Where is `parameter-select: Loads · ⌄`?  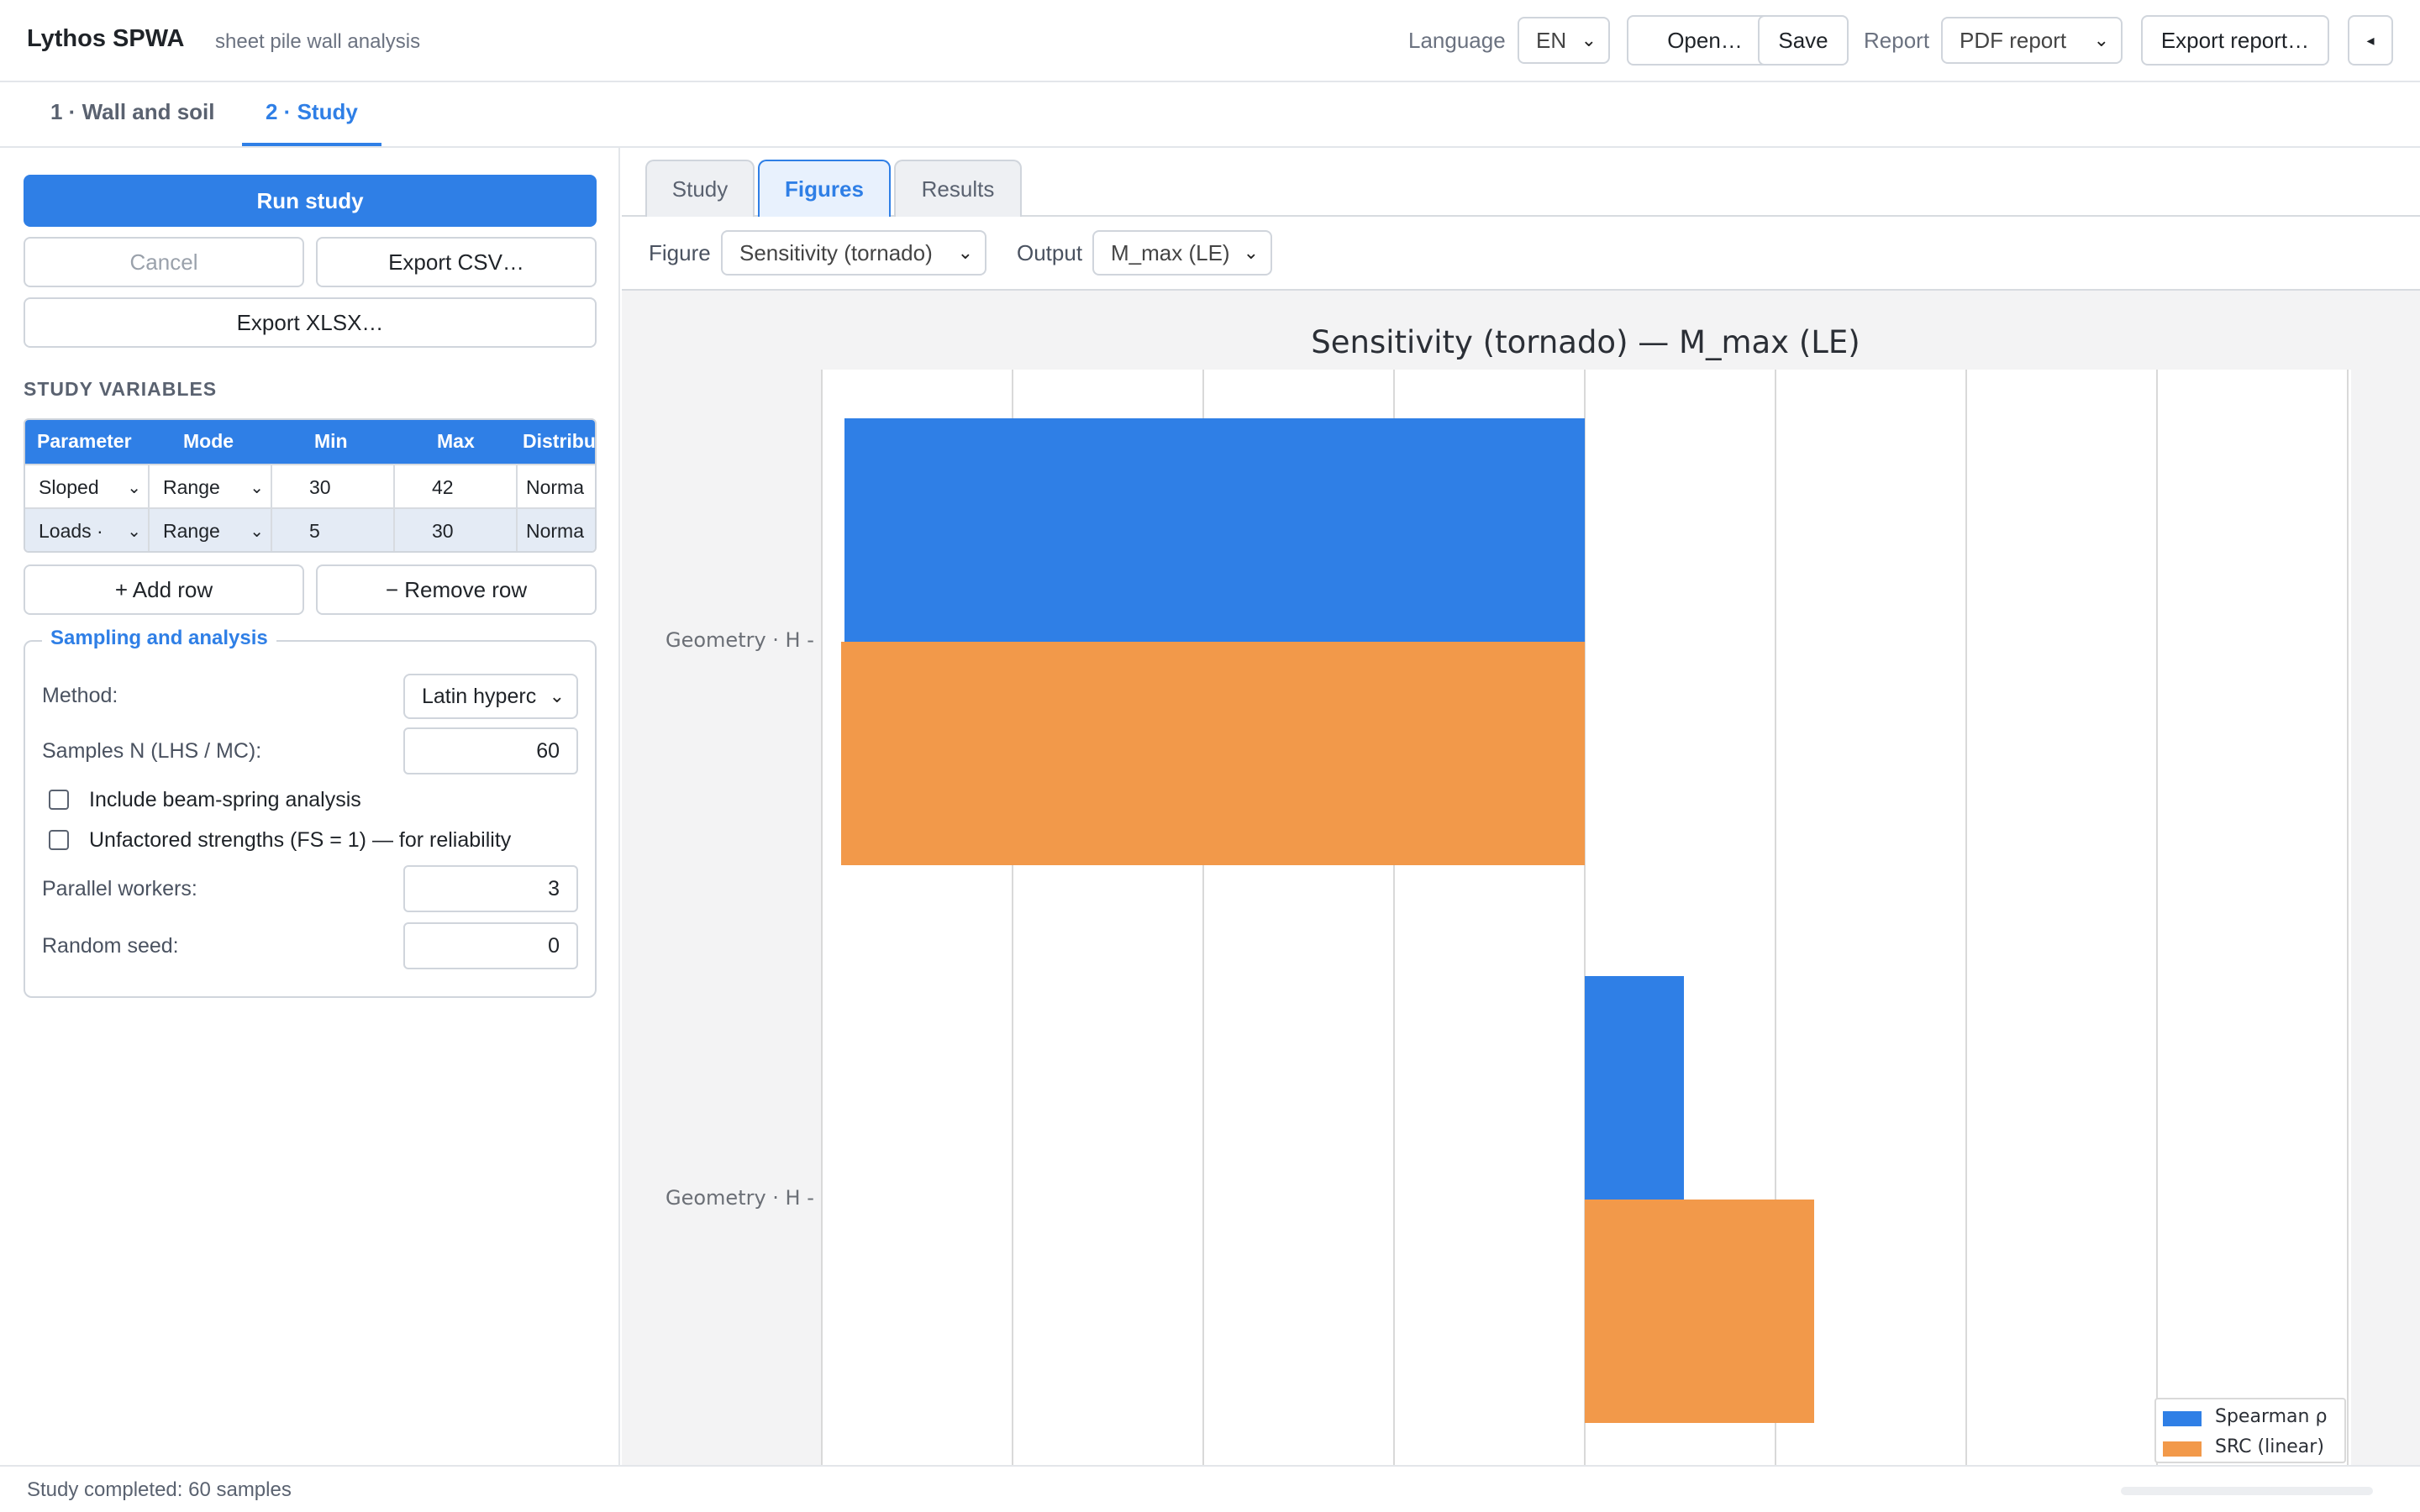 parameter-select: Loads · ⌄ is located at coordinates (87, 530).